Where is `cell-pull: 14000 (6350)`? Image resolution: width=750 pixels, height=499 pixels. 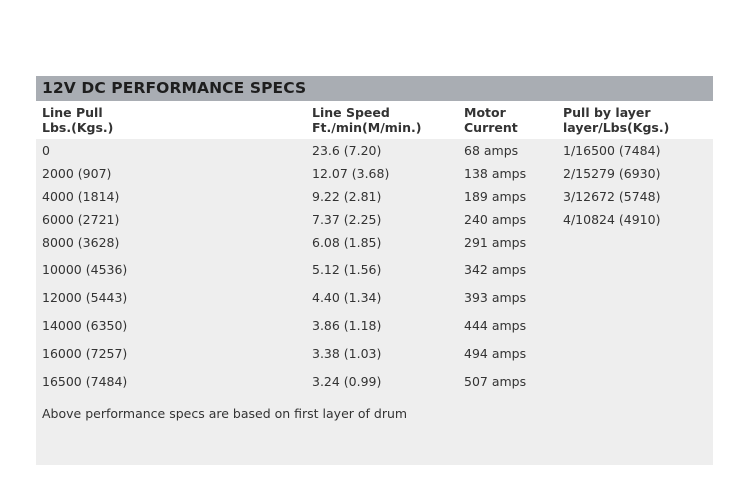
cell-pull: 14000 (6350) is located at coordinates (85, 325).